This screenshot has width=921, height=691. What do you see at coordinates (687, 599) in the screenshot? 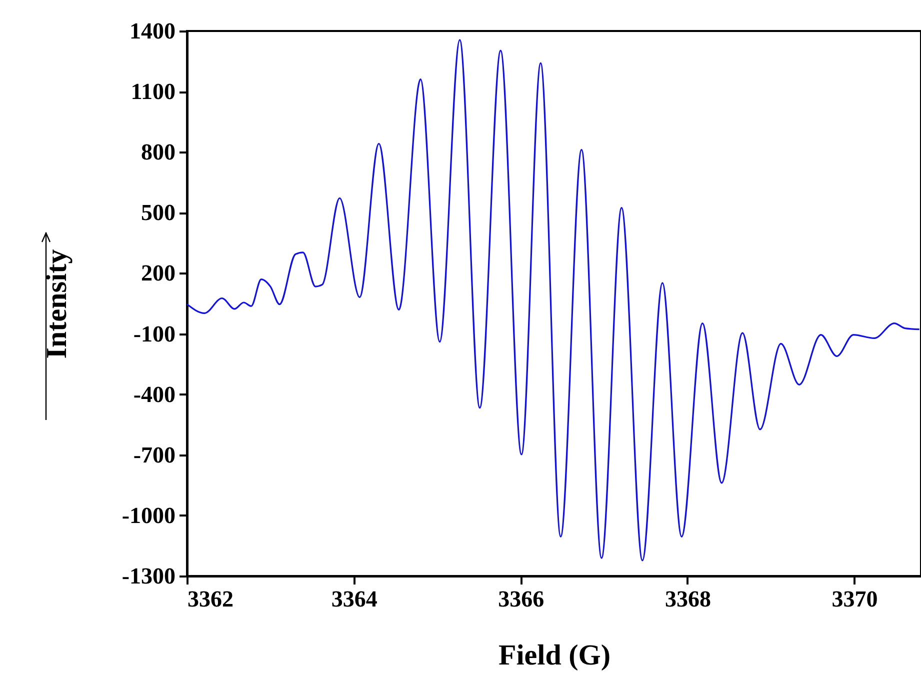
I see `x-tick-label: 3368` at bounding box center [687, 599].